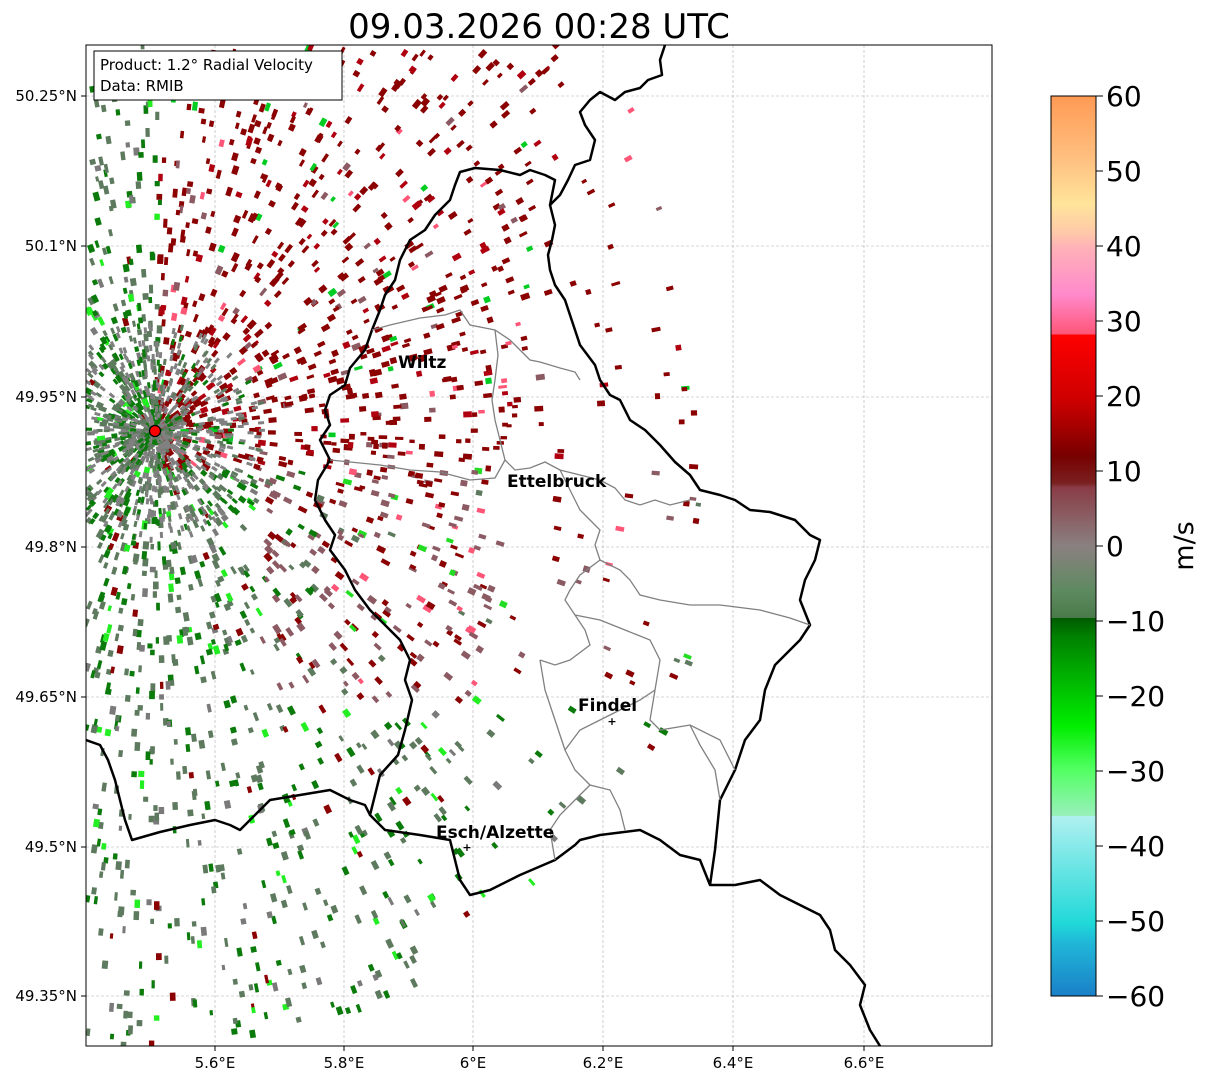 This screenshot has height=1085, width=1207. I want to click on place-label-findel: Findel, so click(607, 706).